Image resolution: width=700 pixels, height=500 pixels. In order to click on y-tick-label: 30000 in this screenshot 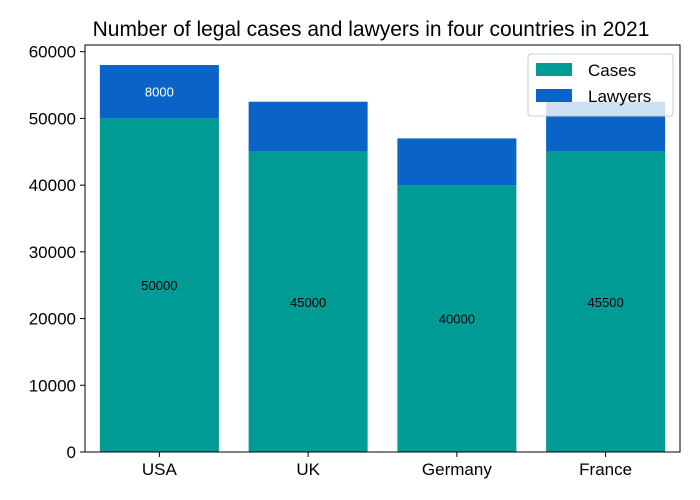, I will do `click(52, 252)`.